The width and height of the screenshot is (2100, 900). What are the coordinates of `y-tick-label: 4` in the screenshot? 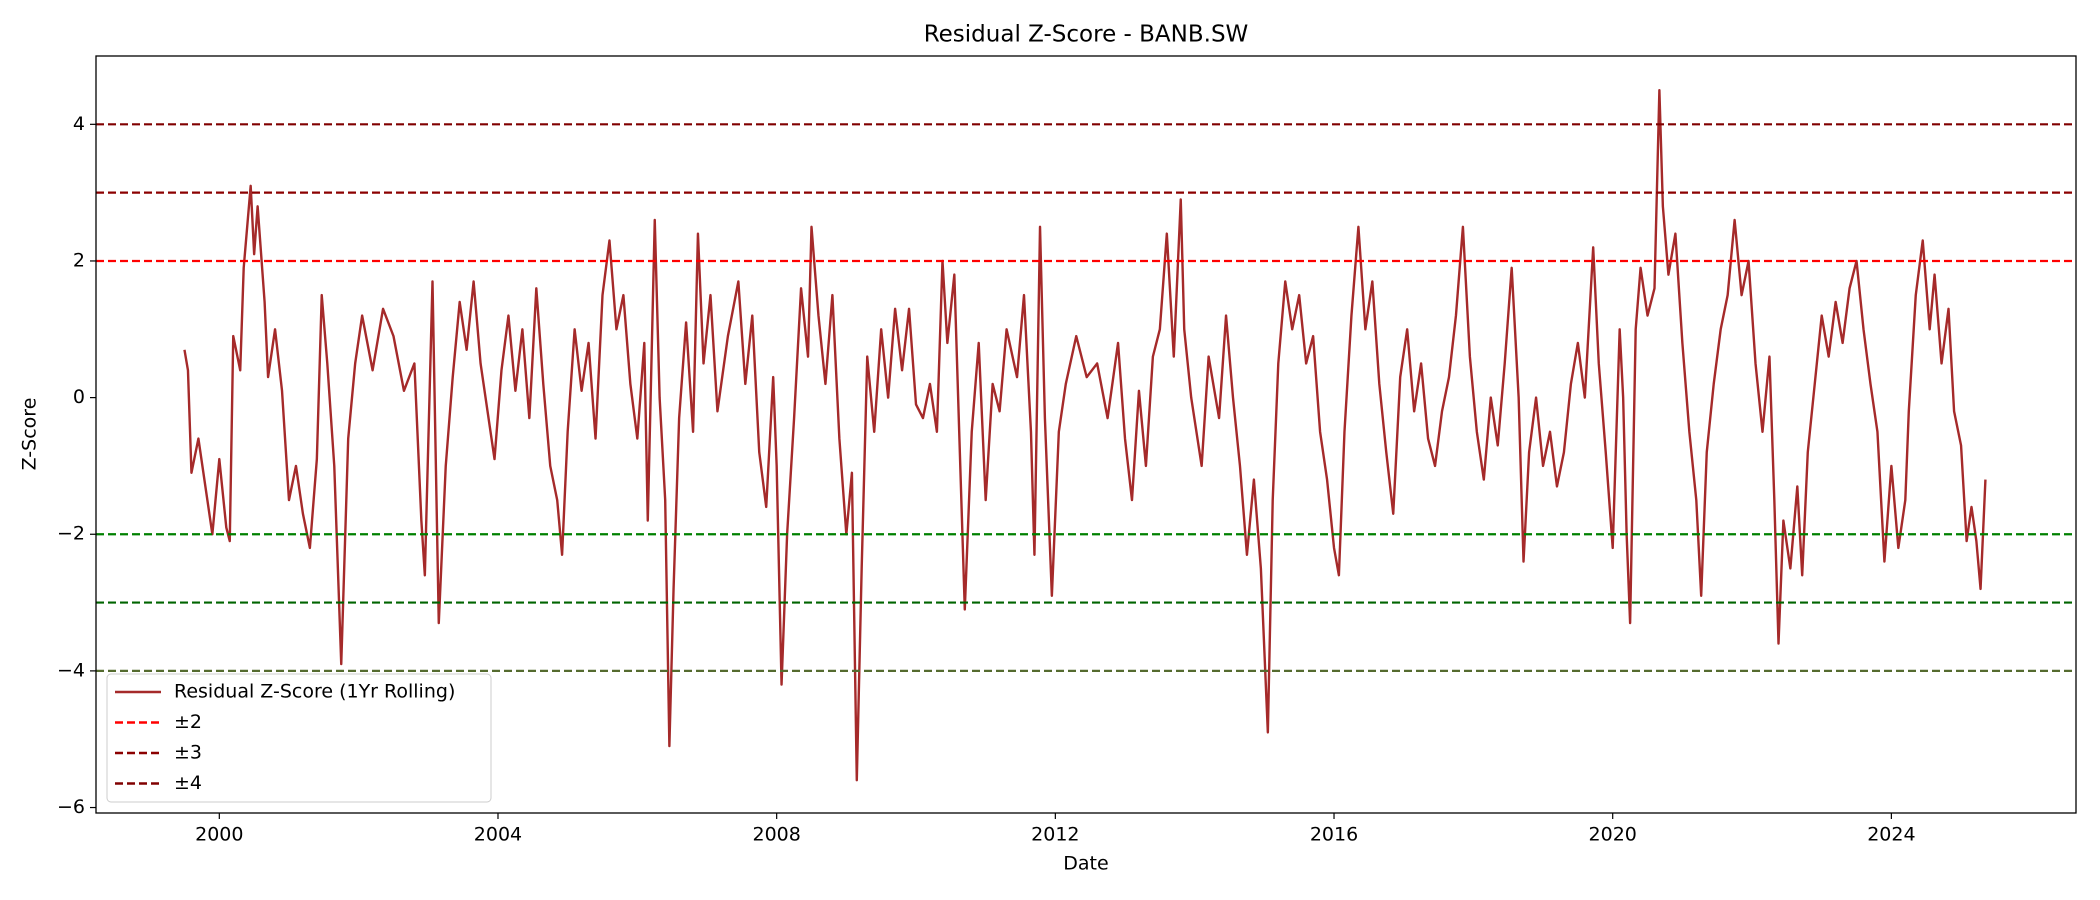 It's located at (79, 124).